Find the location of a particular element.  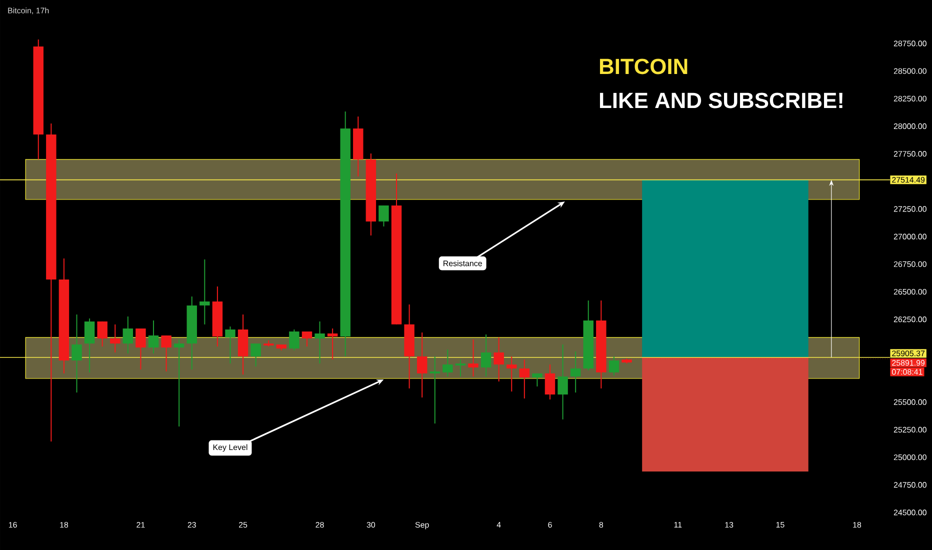

annotation: BITCOIN is located at coordinates (644, 66).